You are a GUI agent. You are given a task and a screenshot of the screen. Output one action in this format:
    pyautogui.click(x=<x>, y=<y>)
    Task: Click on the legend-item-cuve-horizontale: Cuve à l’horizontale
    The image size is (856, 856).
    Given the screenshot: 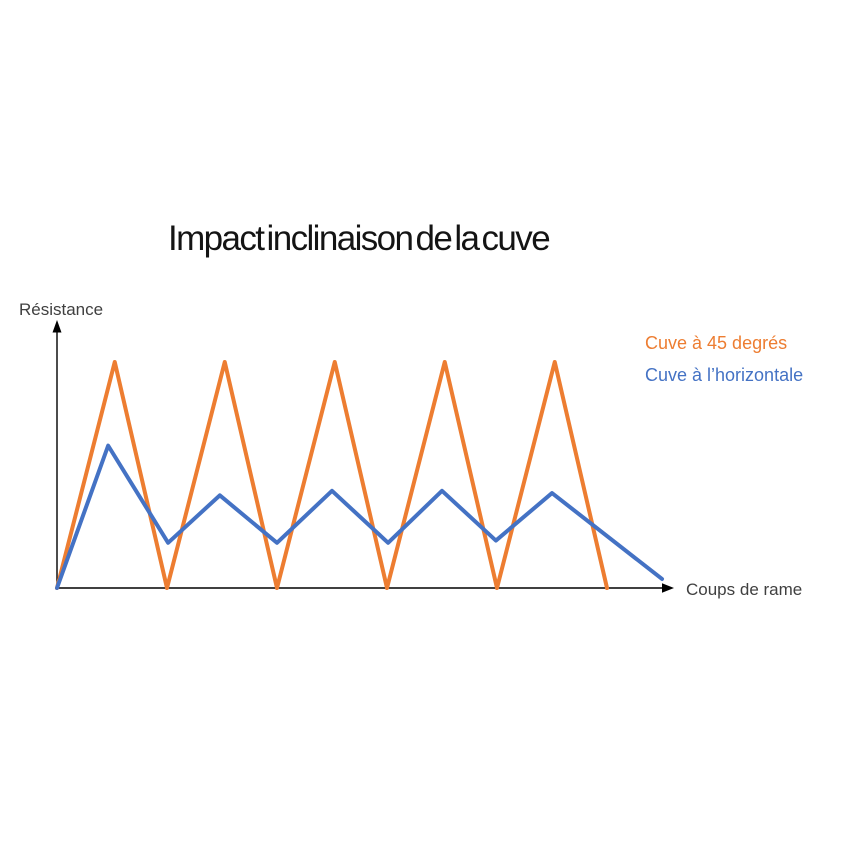 What is the action you would take?
    pyautogui.click(x=724, y=375)
    